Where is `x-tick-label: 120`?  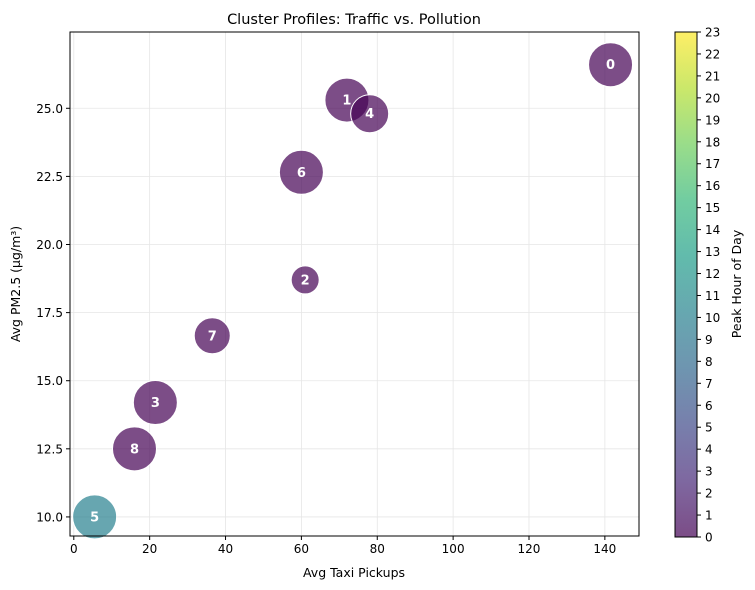 x-tick-label: 120 is located at coordinates (529, 549).